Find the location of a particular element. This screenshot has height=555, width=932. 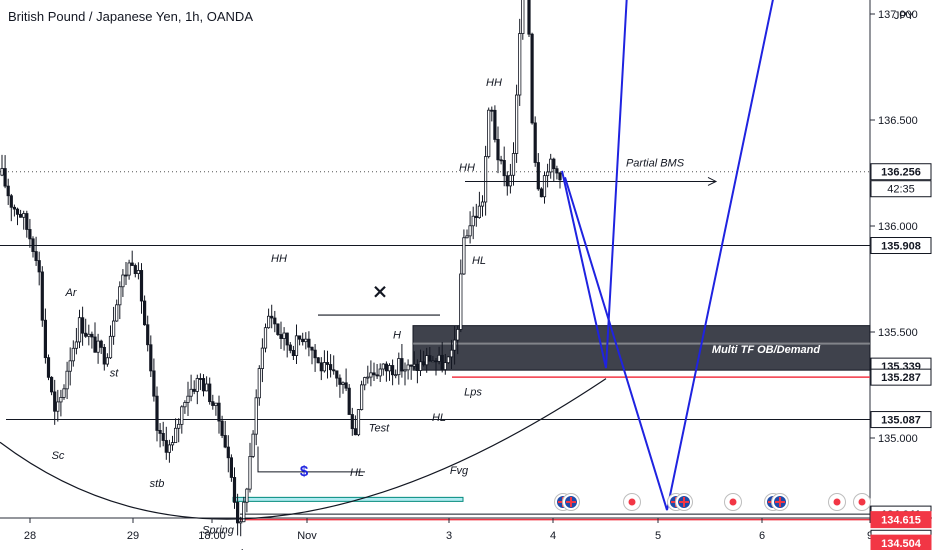

annotation-label: st is located at coordinates (115, 374).